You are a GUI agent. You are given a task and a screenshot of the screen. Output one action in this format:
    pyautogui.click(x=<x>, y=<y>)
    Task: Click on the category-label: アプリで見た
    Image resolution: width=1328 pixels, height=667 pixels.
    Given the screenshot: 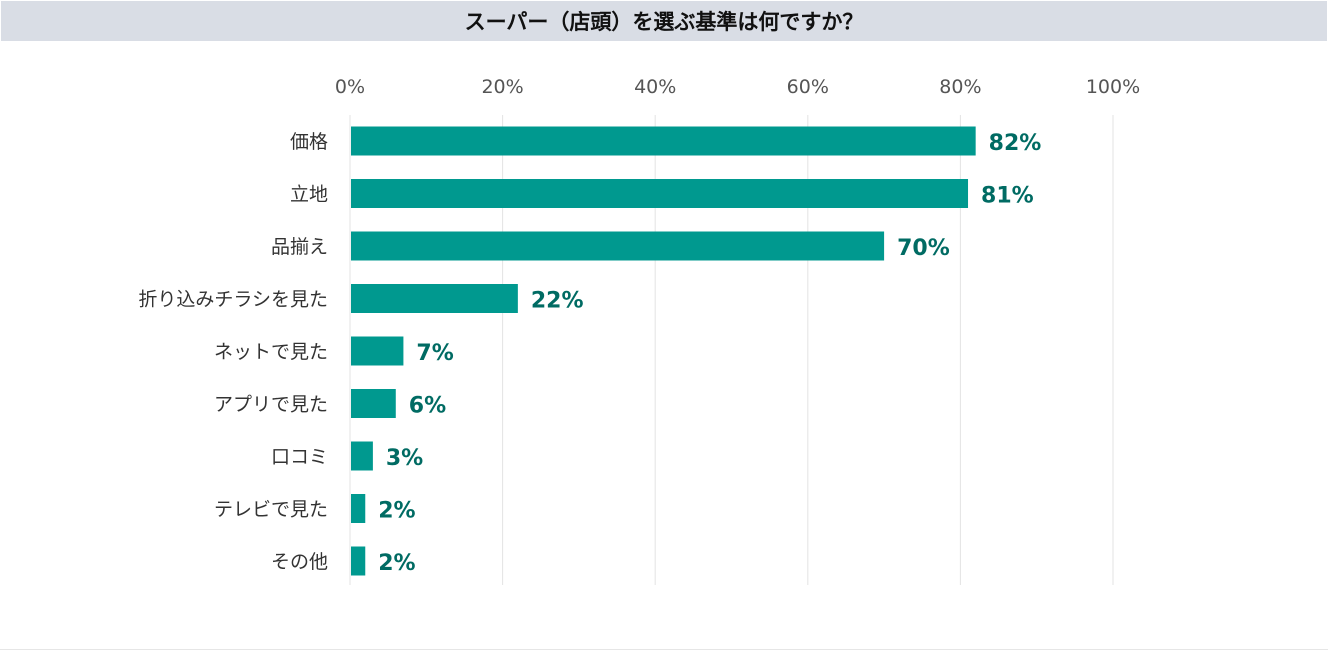 What is the action you would take?
    pyautogui.click(x=271, y=405)
    